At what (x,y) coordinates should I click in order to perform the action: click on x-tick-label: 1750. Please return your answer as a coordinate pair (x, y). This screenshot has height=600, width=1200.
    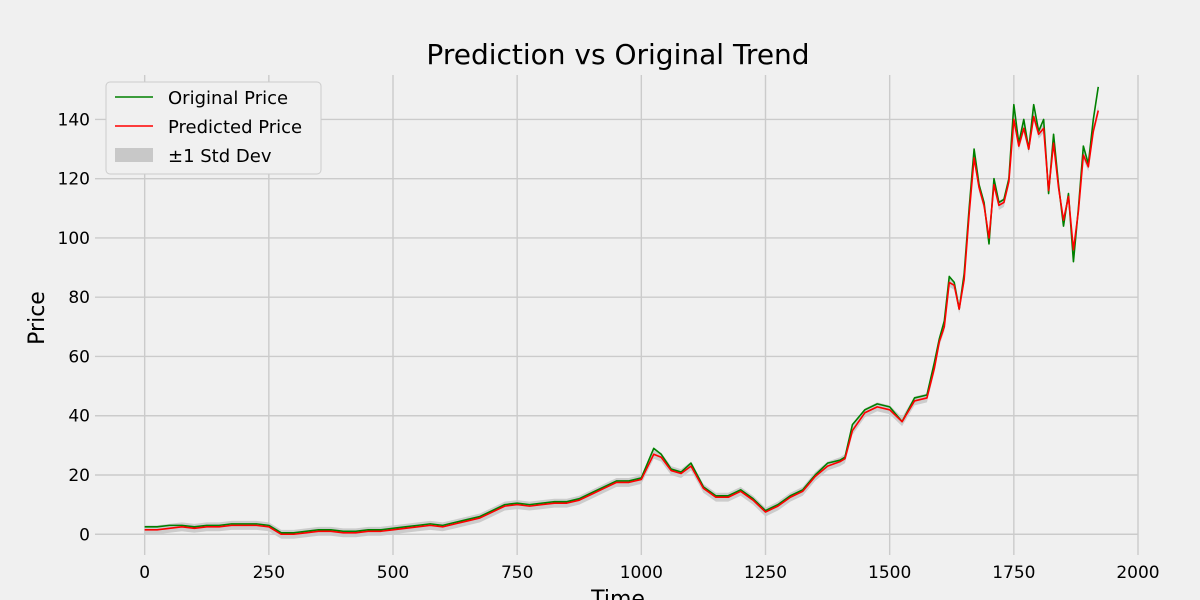
    Looking at the image, I should click on (1013, 573).